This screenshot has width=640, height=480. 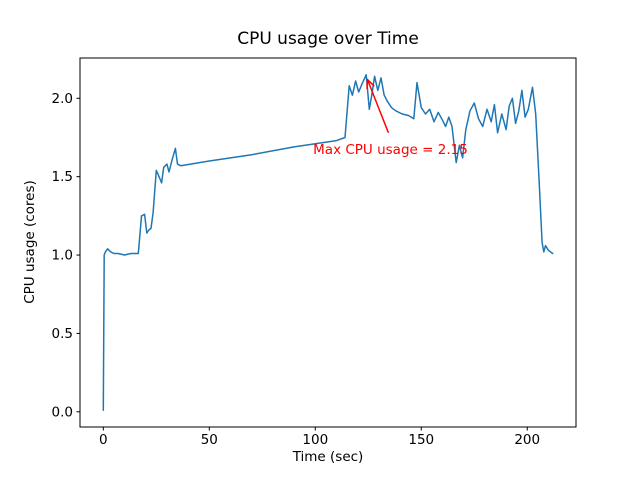 What do you see at coordinates (62, 412) in the screenshot?
I see `y-tick-label: 0.0` at bounding box center [62, 412].